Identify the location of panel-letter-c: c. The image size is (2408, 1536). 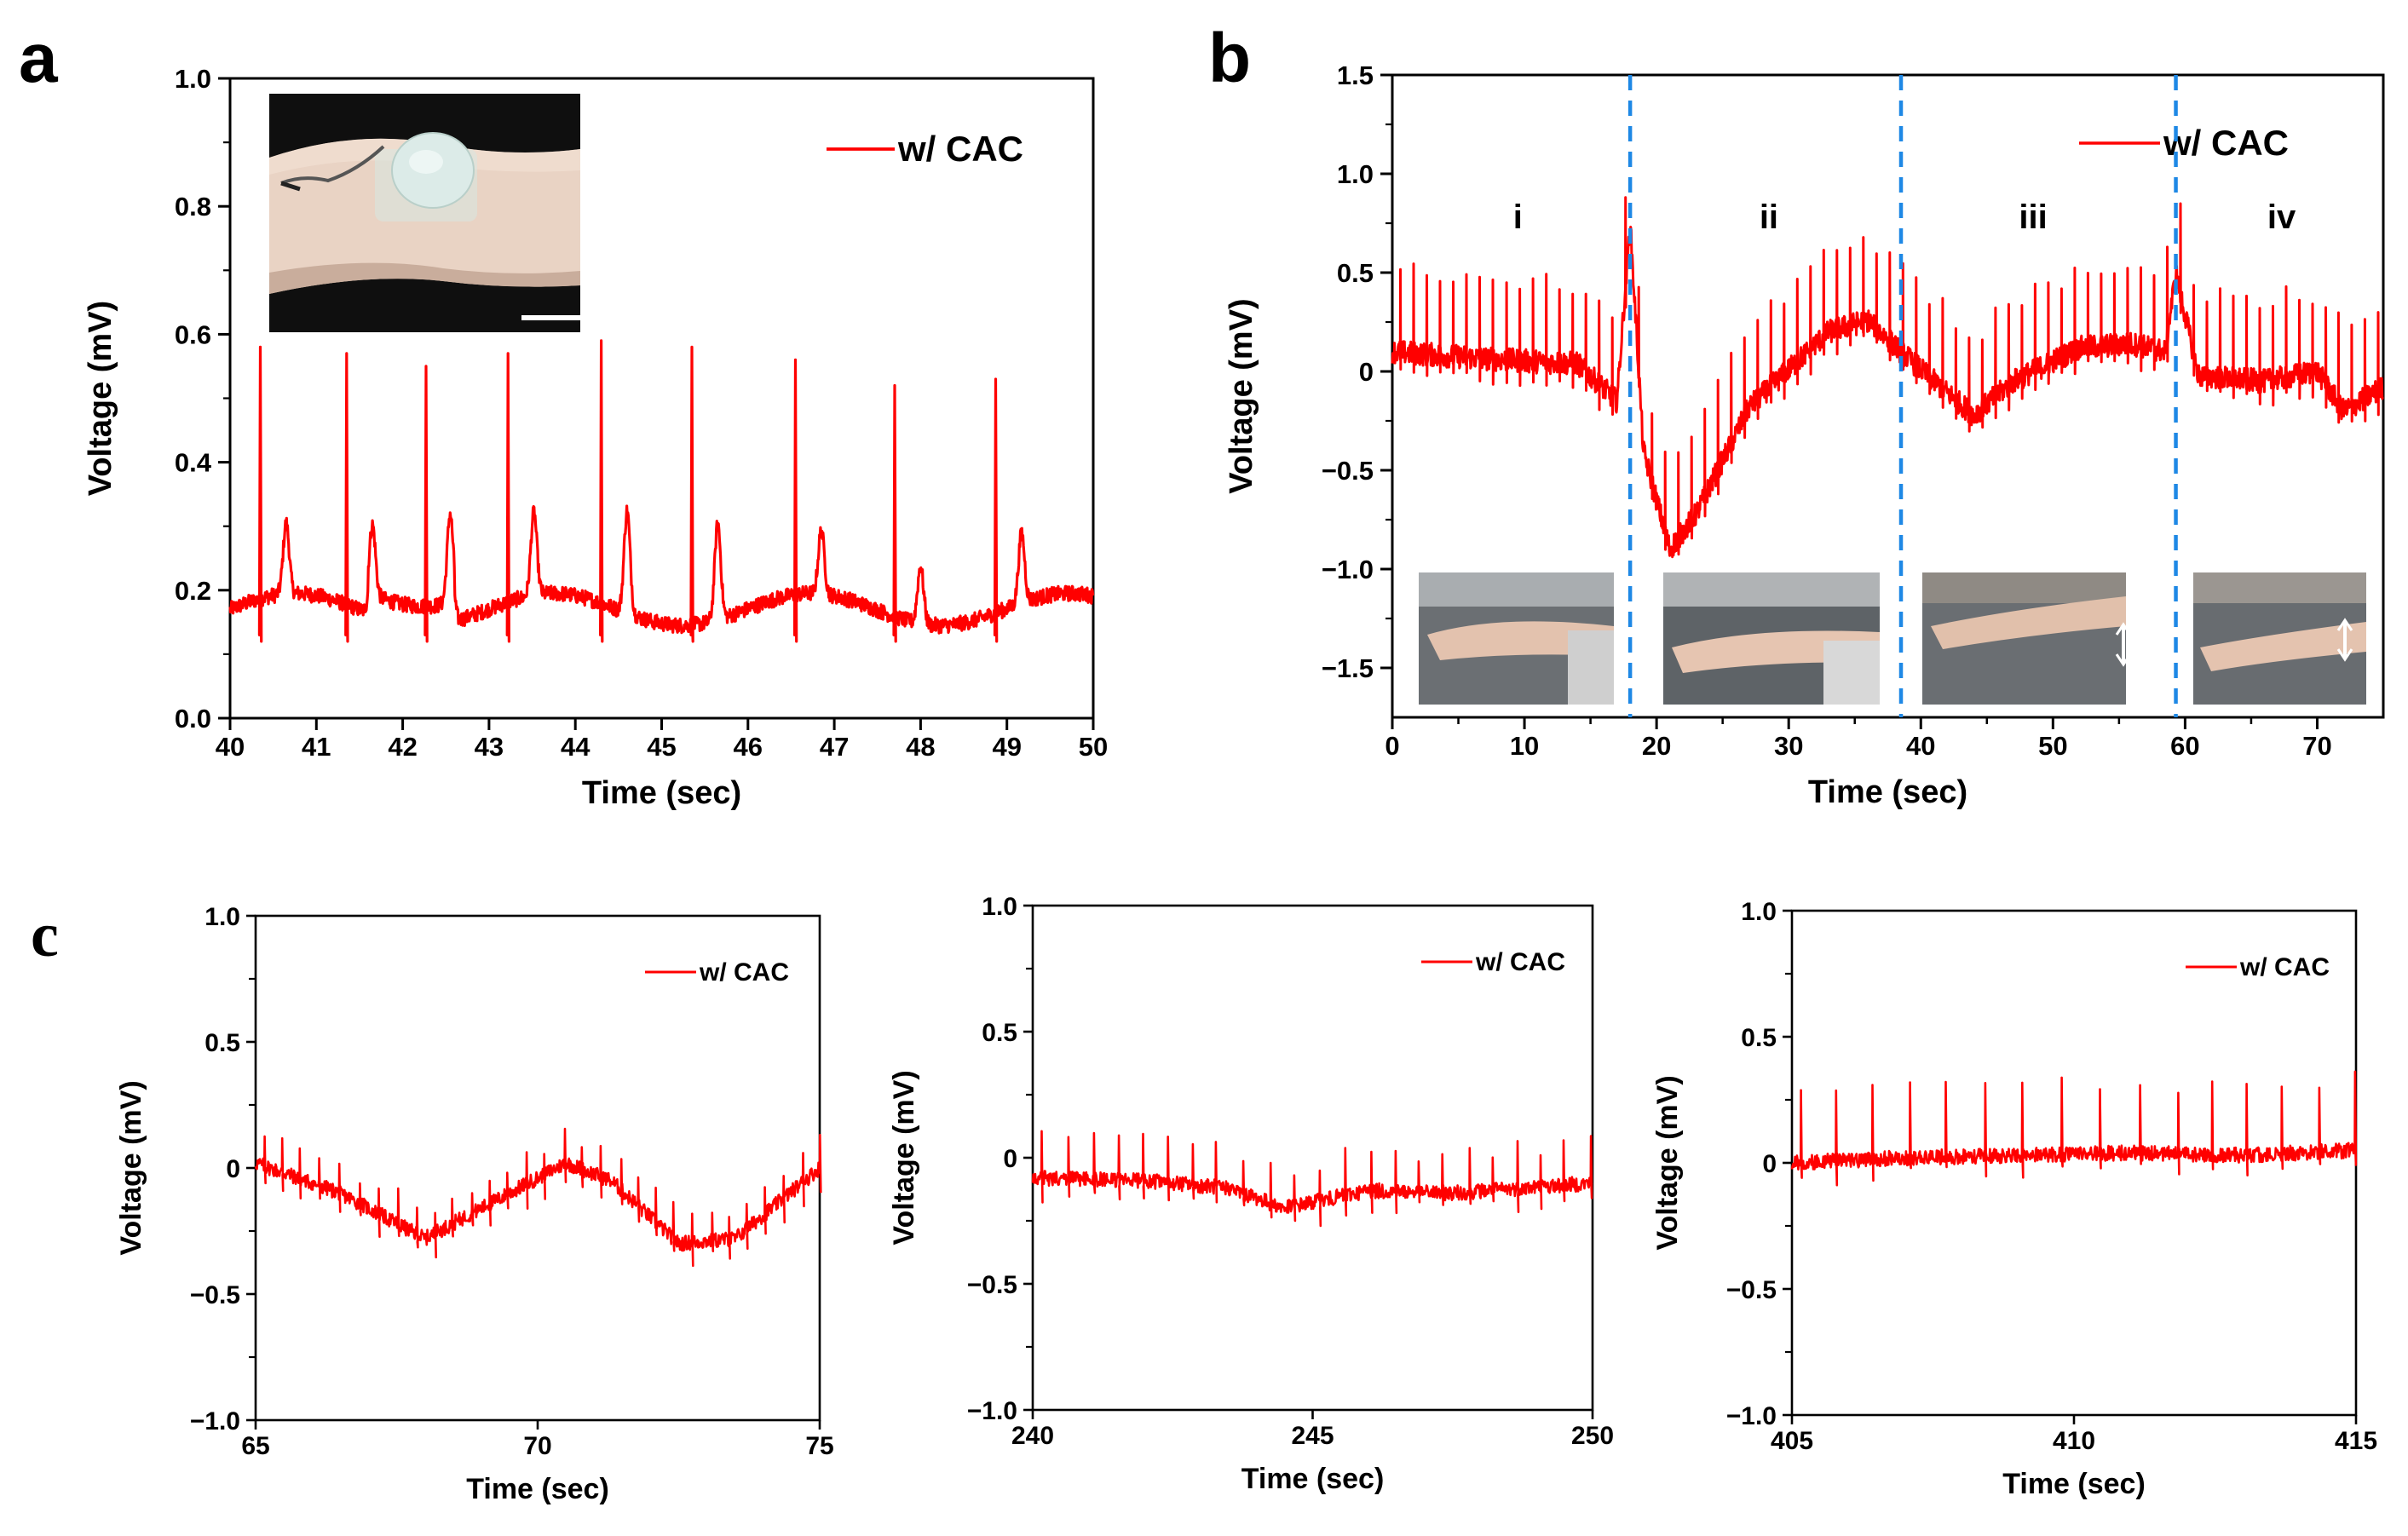
(45, 935).